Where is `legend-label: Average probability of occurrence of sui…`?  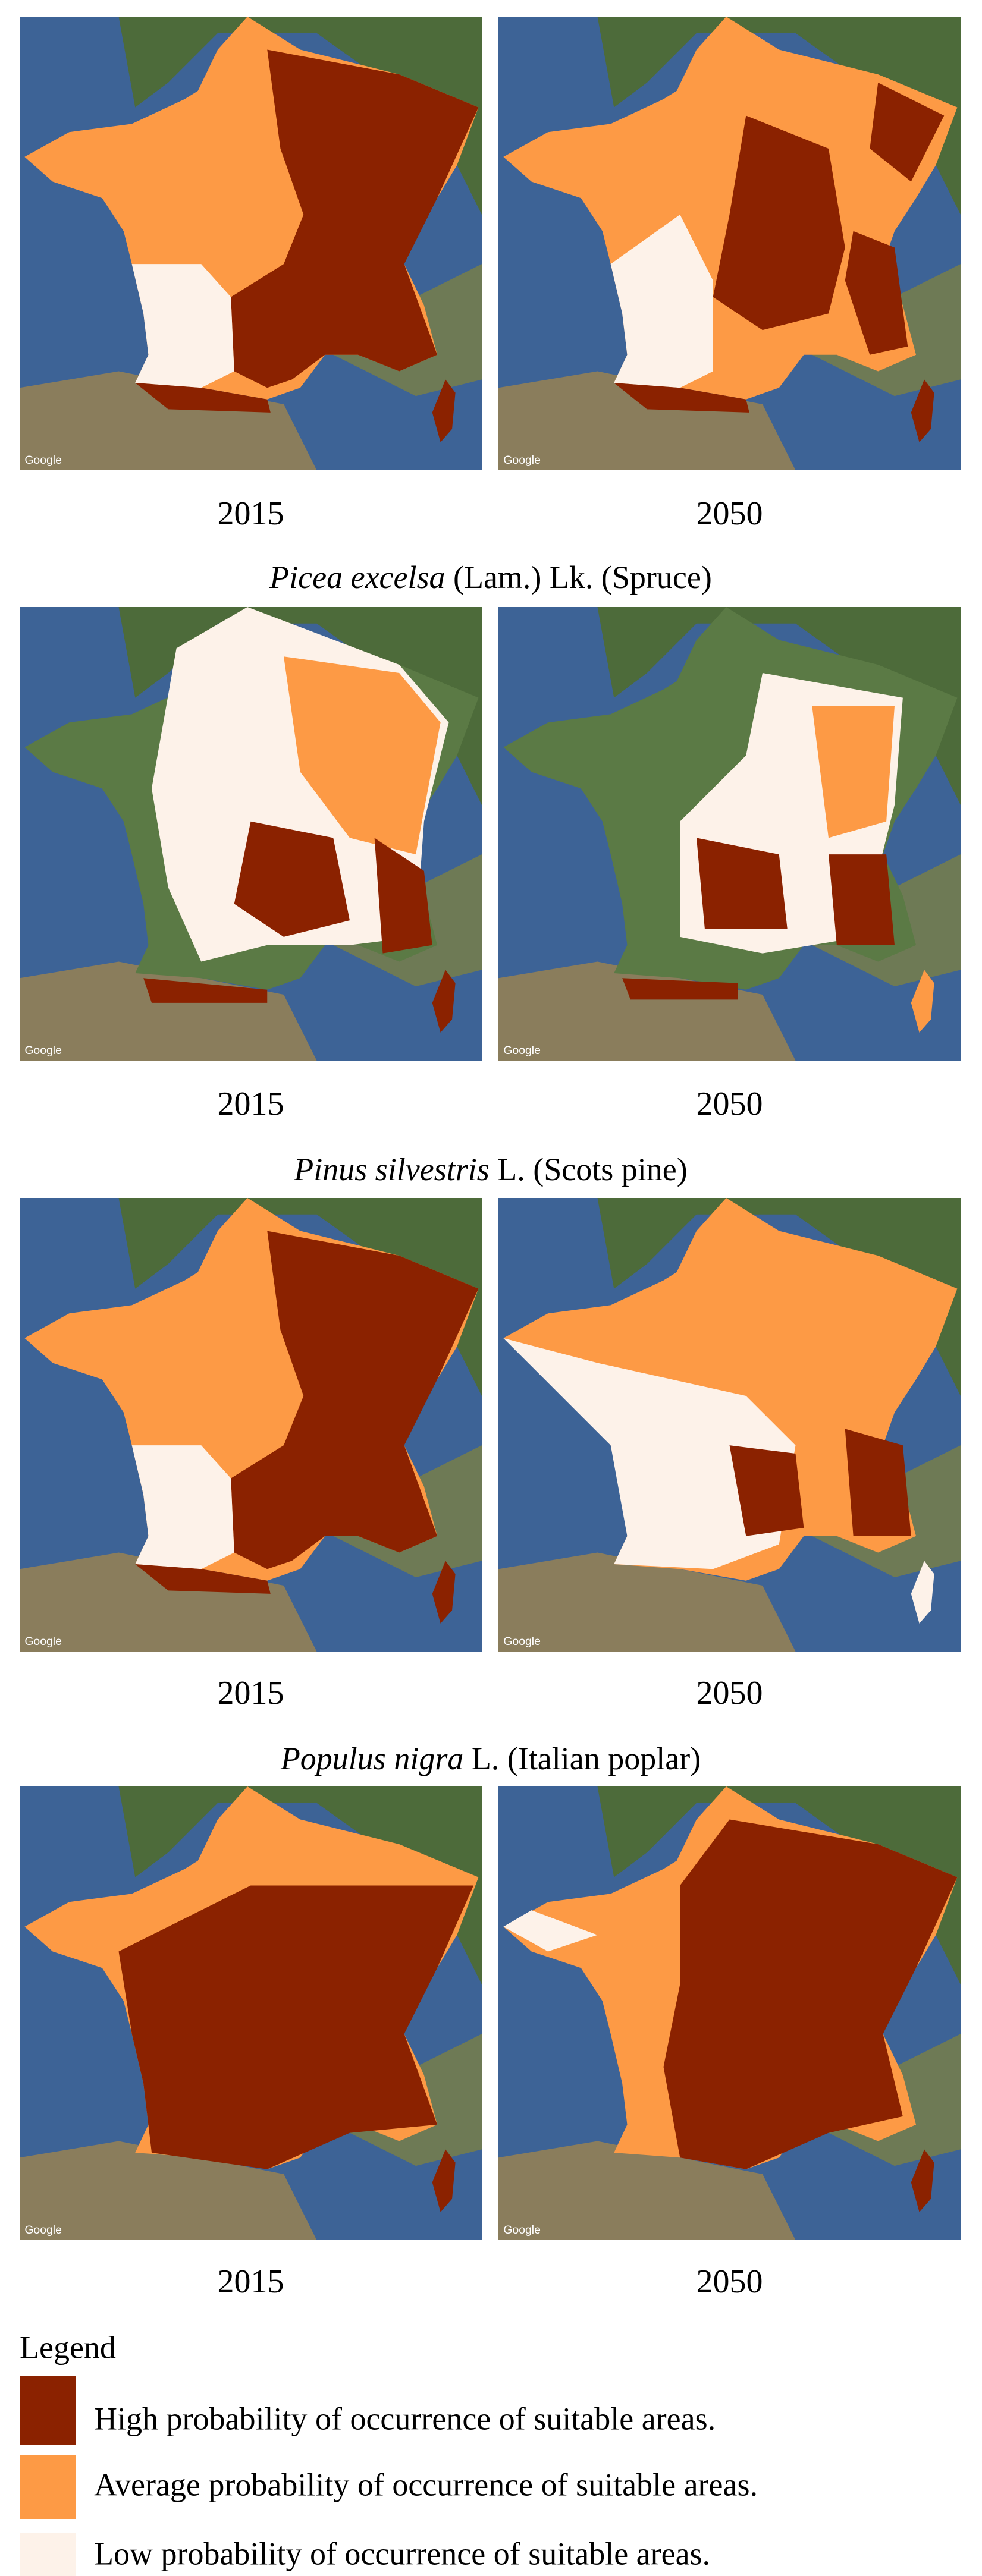
legend-label: Average probability of occurrence of sui… is located at coordinates (426, 2484).